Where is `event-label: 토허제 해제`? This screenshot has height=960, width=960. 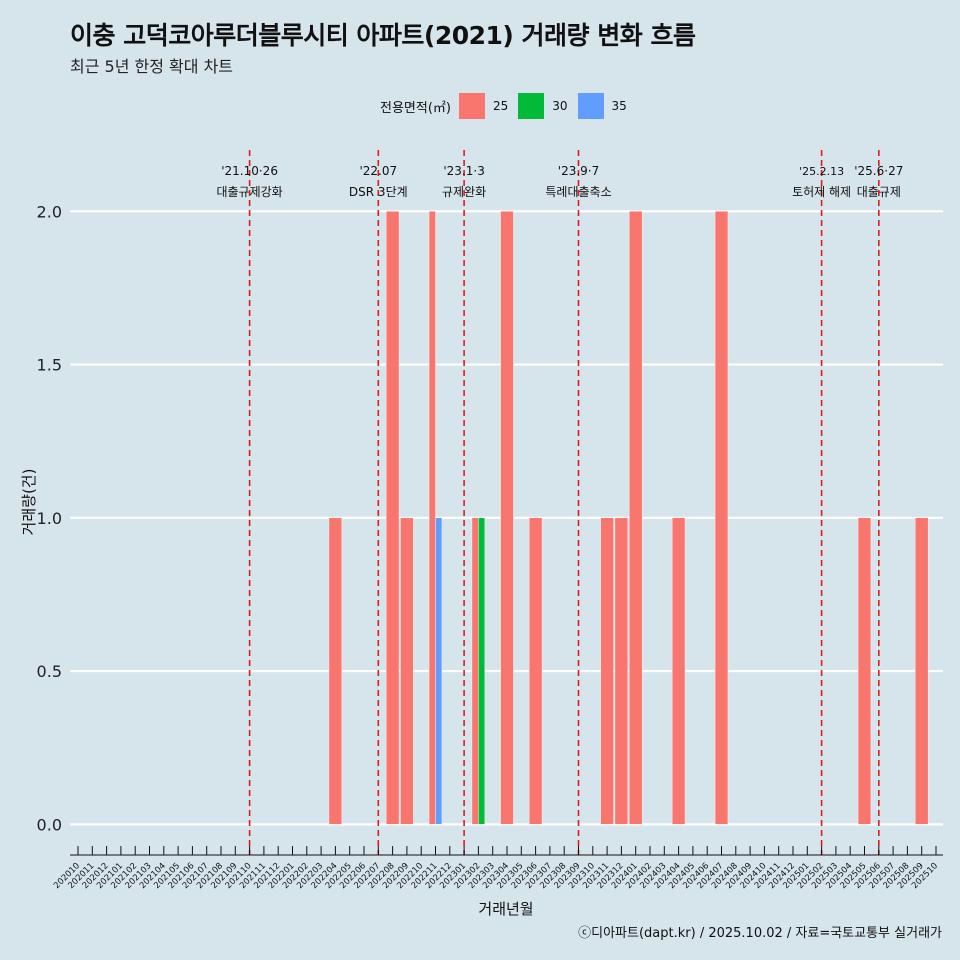 event-label: 토허제 해제 is located at coordinates (821, 192).